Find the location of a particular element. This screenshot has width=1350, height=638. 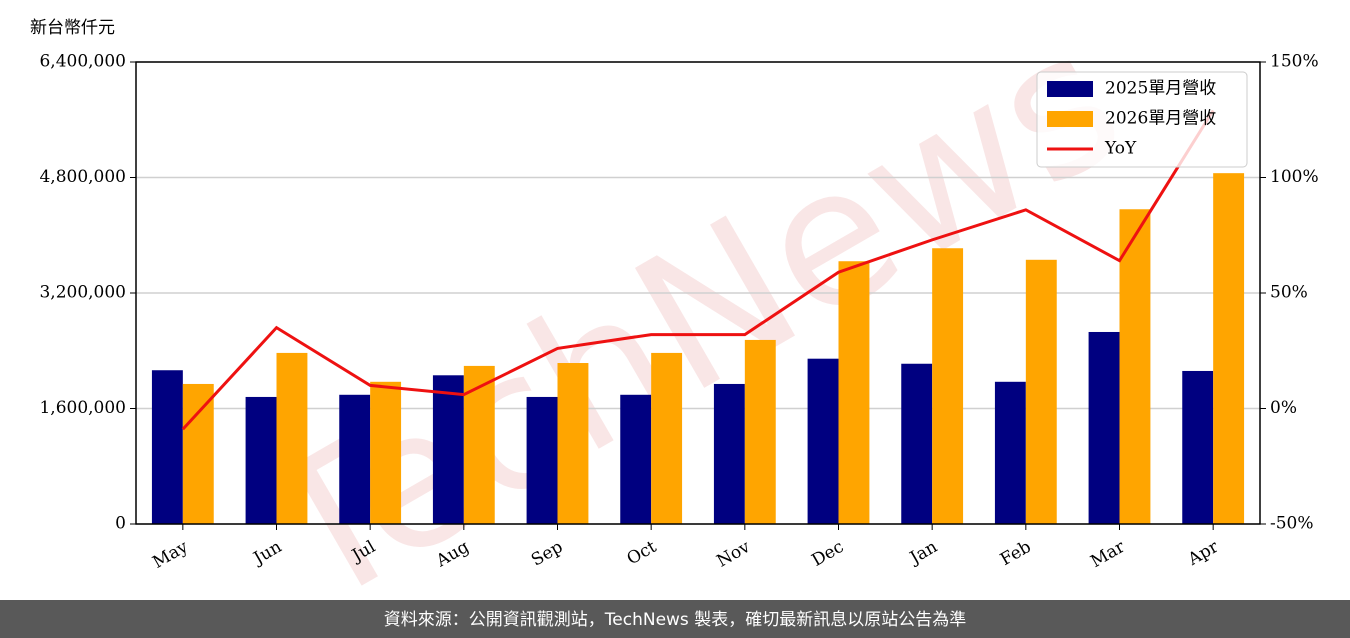

y2-tick-label: 100% is located at coordinates (1294, 177).